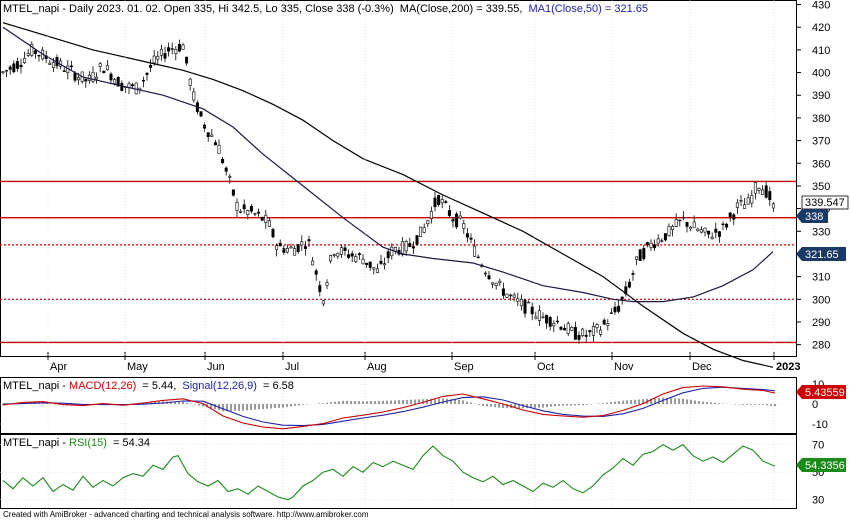 The height and width of the screenshot is (520, 850). I want to click on price-y-tick-label: 300, so click(821, 300).